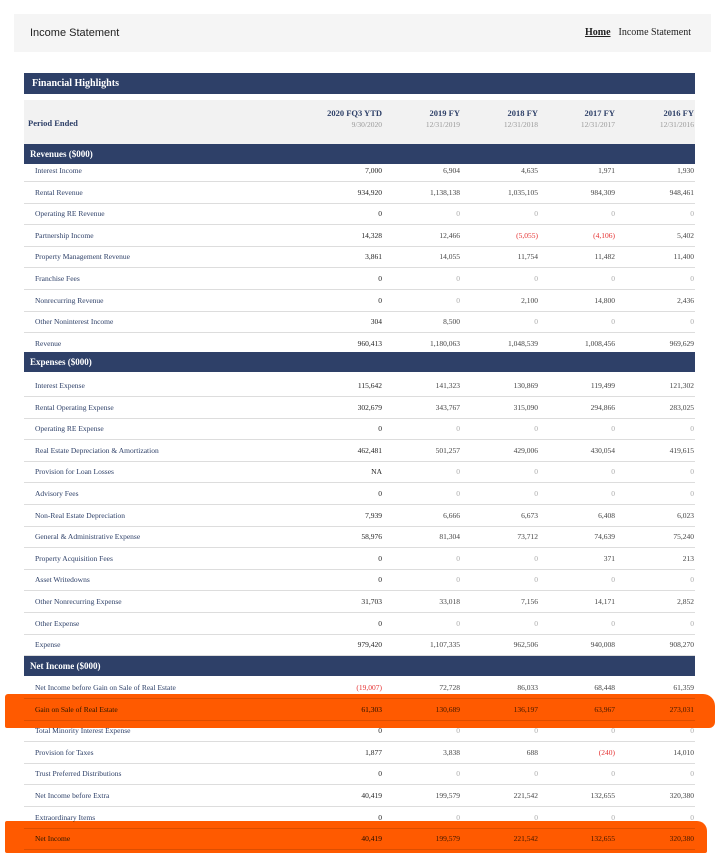  Describe the element at coordinates (654, 32) in the screenshot. I see `breadcrumb-current: Income Statement` at that location.